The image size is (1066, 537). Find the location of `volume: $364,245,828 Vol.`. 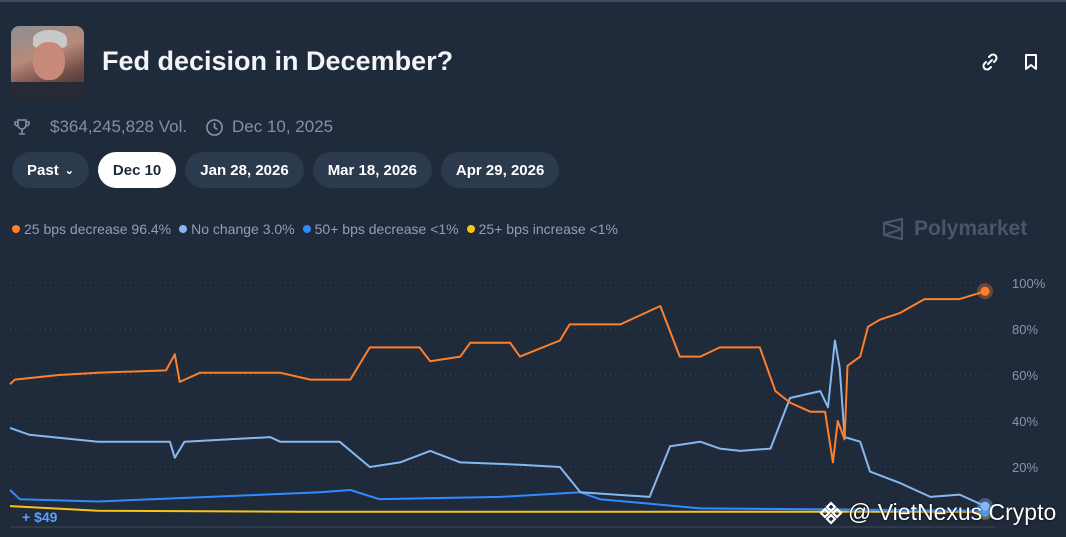

volume: $364,245,828 Vol. is located at coordinates (99, 127).